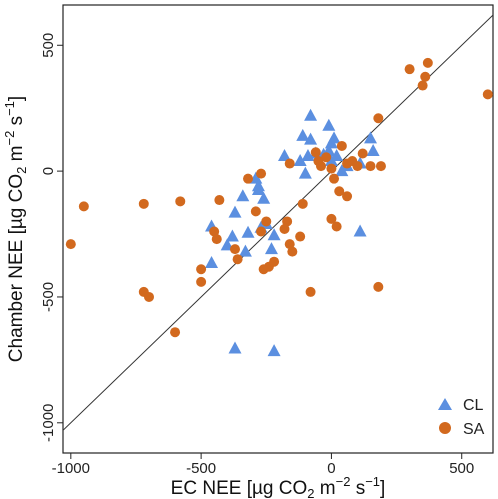 This screenshot has height=499, width=498. Describe the element at coordinates (445, 428) in the screenshot. I see `legend-marker-sa` at that location.